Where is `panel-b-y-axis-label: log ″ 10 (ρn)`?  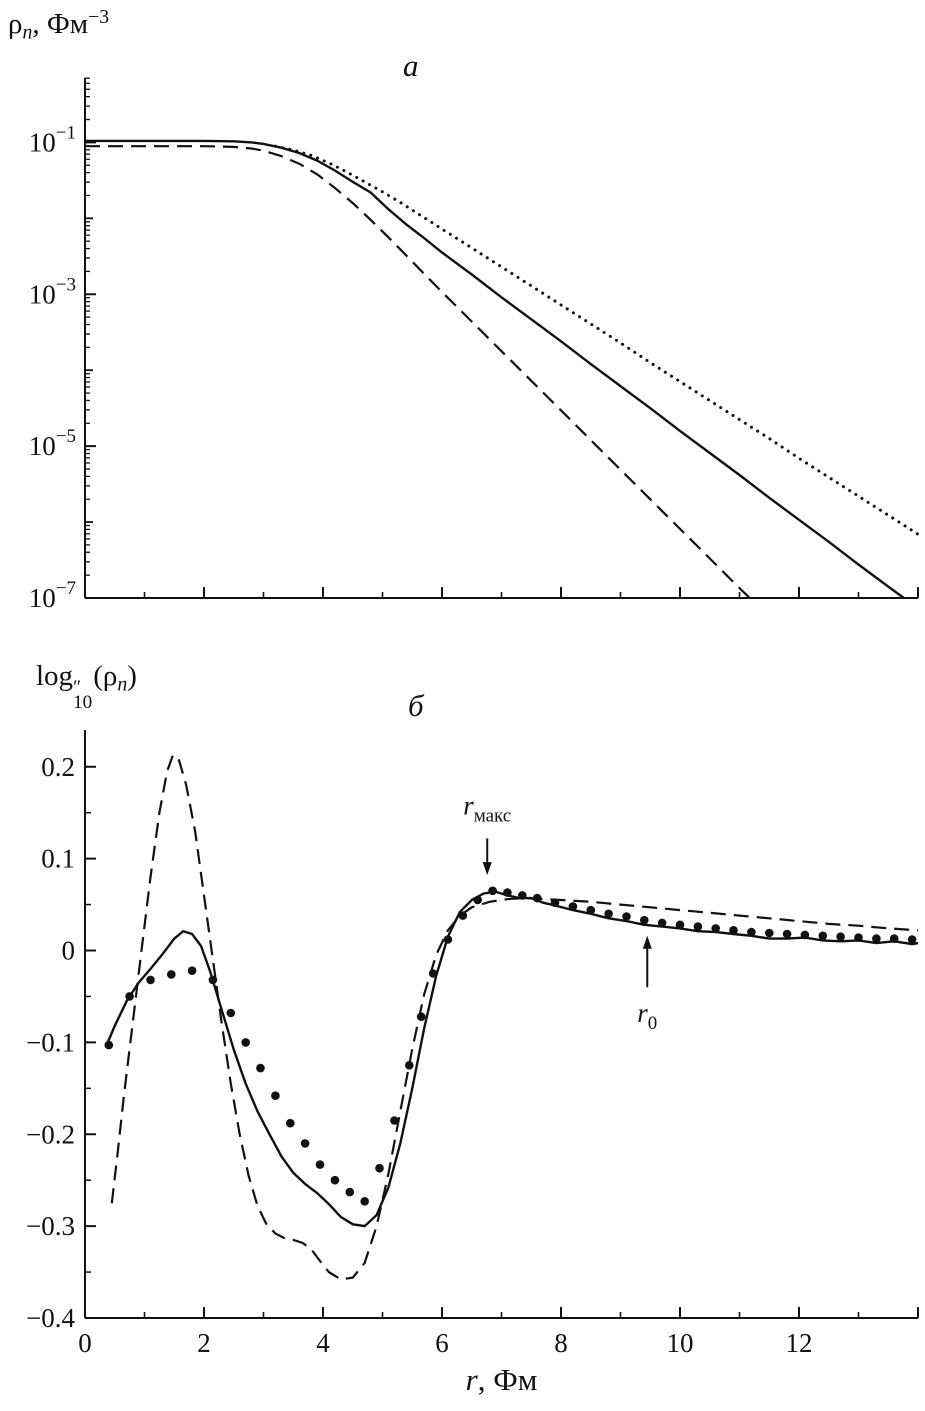
panel-b-y-axis-label: log ″ 10 (ρn) is located at coordinates (86, 686).